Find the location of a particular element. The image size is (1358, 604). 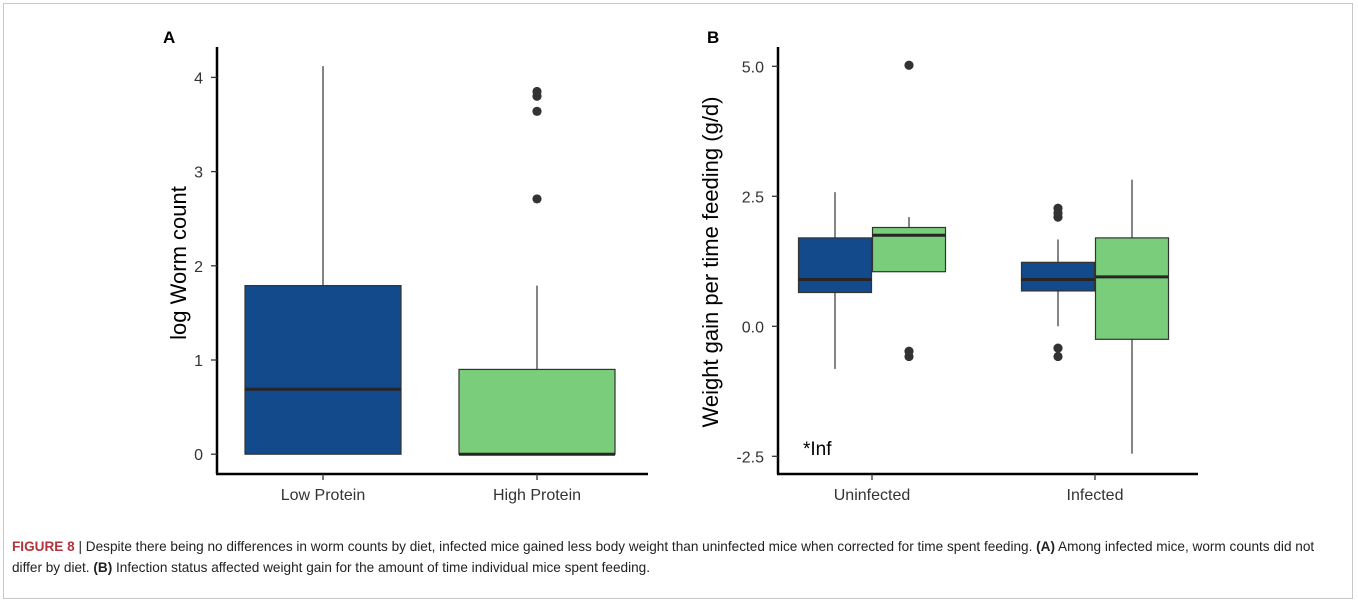

panel-label: B is located at coordinates (713, 37).